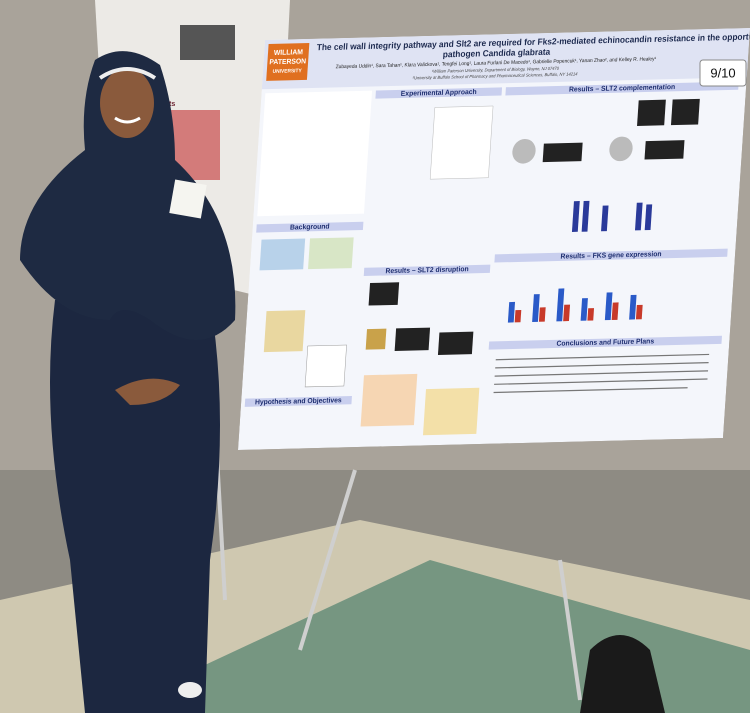 The height and width of the screenshot is (713, 750). I want to click on section-heading: Conclusions and Future Plans, so click(605, 343).